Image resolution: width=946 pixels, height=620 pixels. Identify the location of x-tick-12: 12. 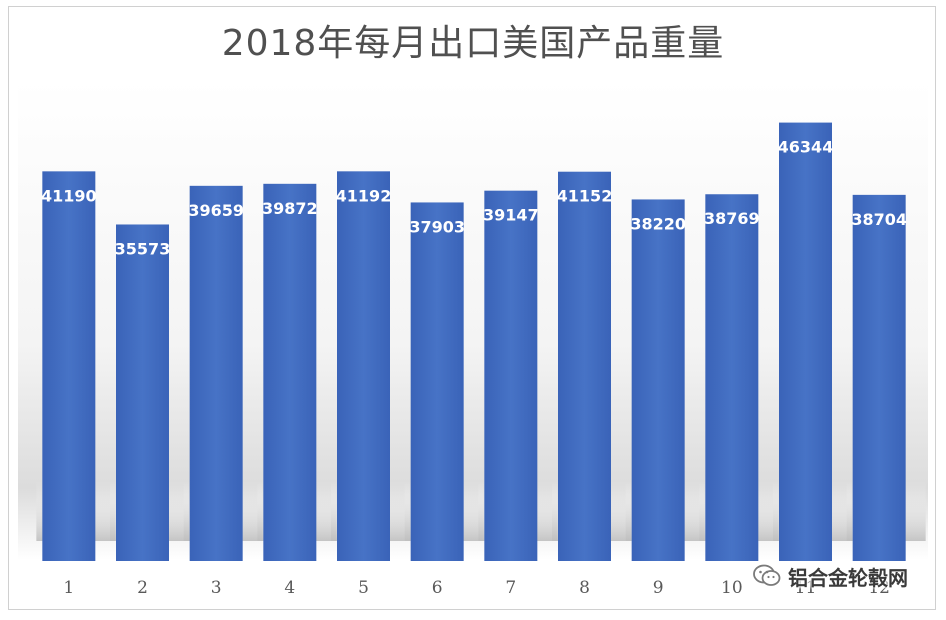
(879, 588).